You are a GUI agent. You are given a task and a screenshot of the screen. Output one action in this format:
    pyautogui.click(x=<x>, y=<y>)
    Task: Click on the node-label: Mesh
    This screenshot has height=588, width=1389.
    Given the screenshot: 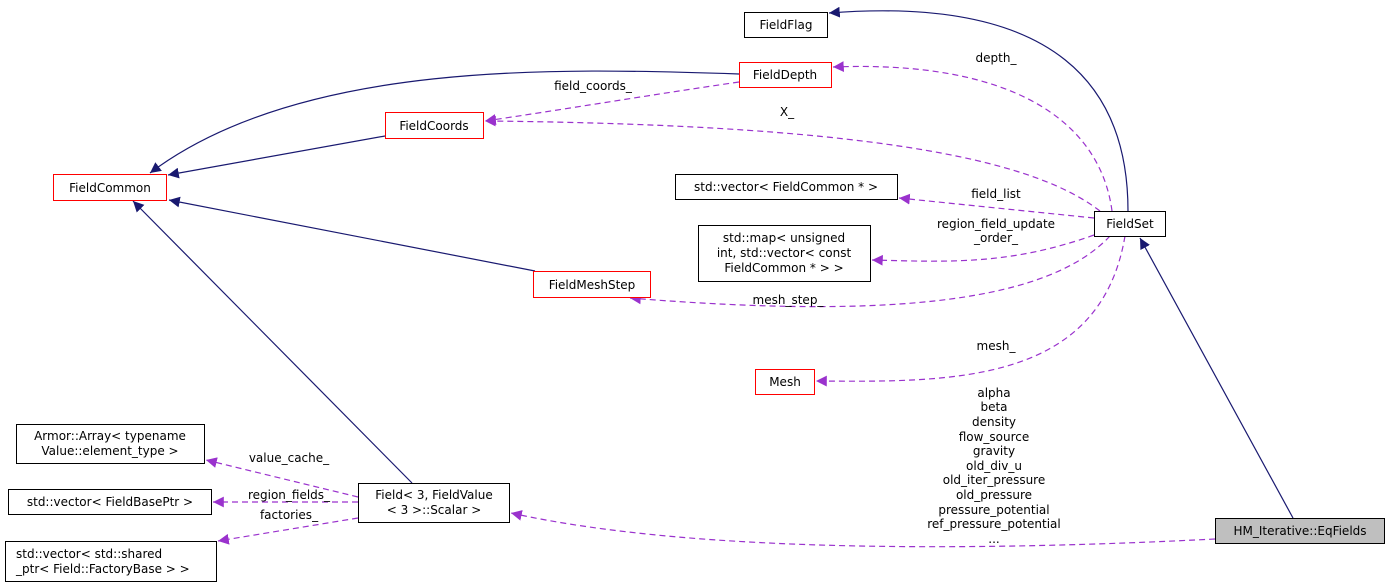 What is the action you would take?
    pyautogui.click(x=785, y=382)
    